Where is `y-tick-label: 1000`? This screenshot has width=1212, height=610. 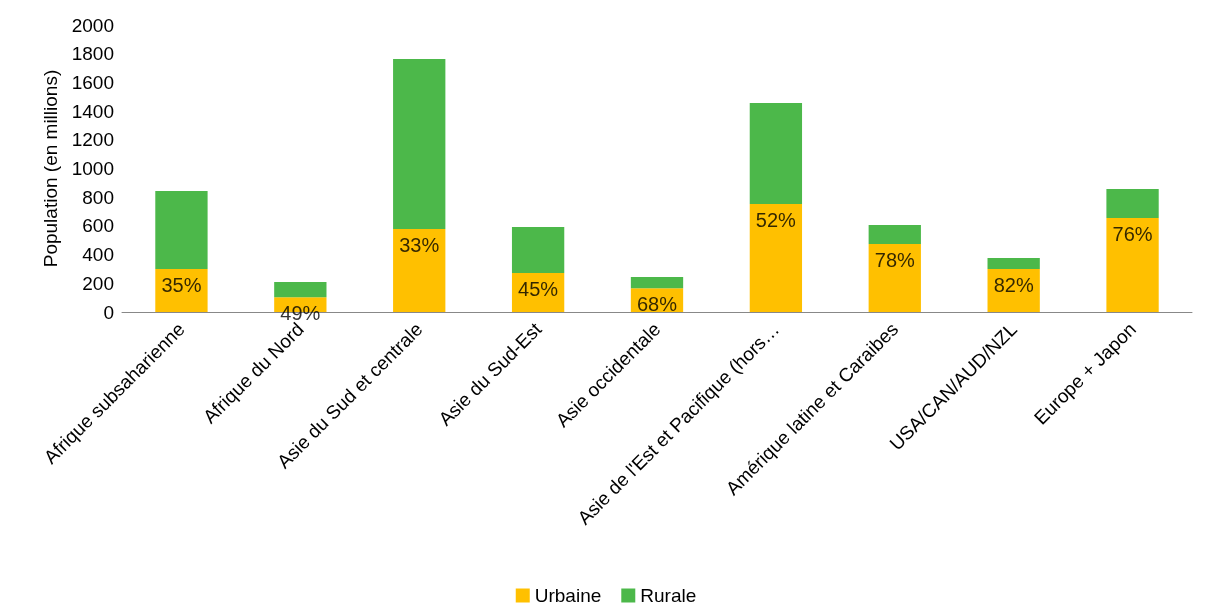
y-tick-label: 1000 is located at coordinates (92, 168).